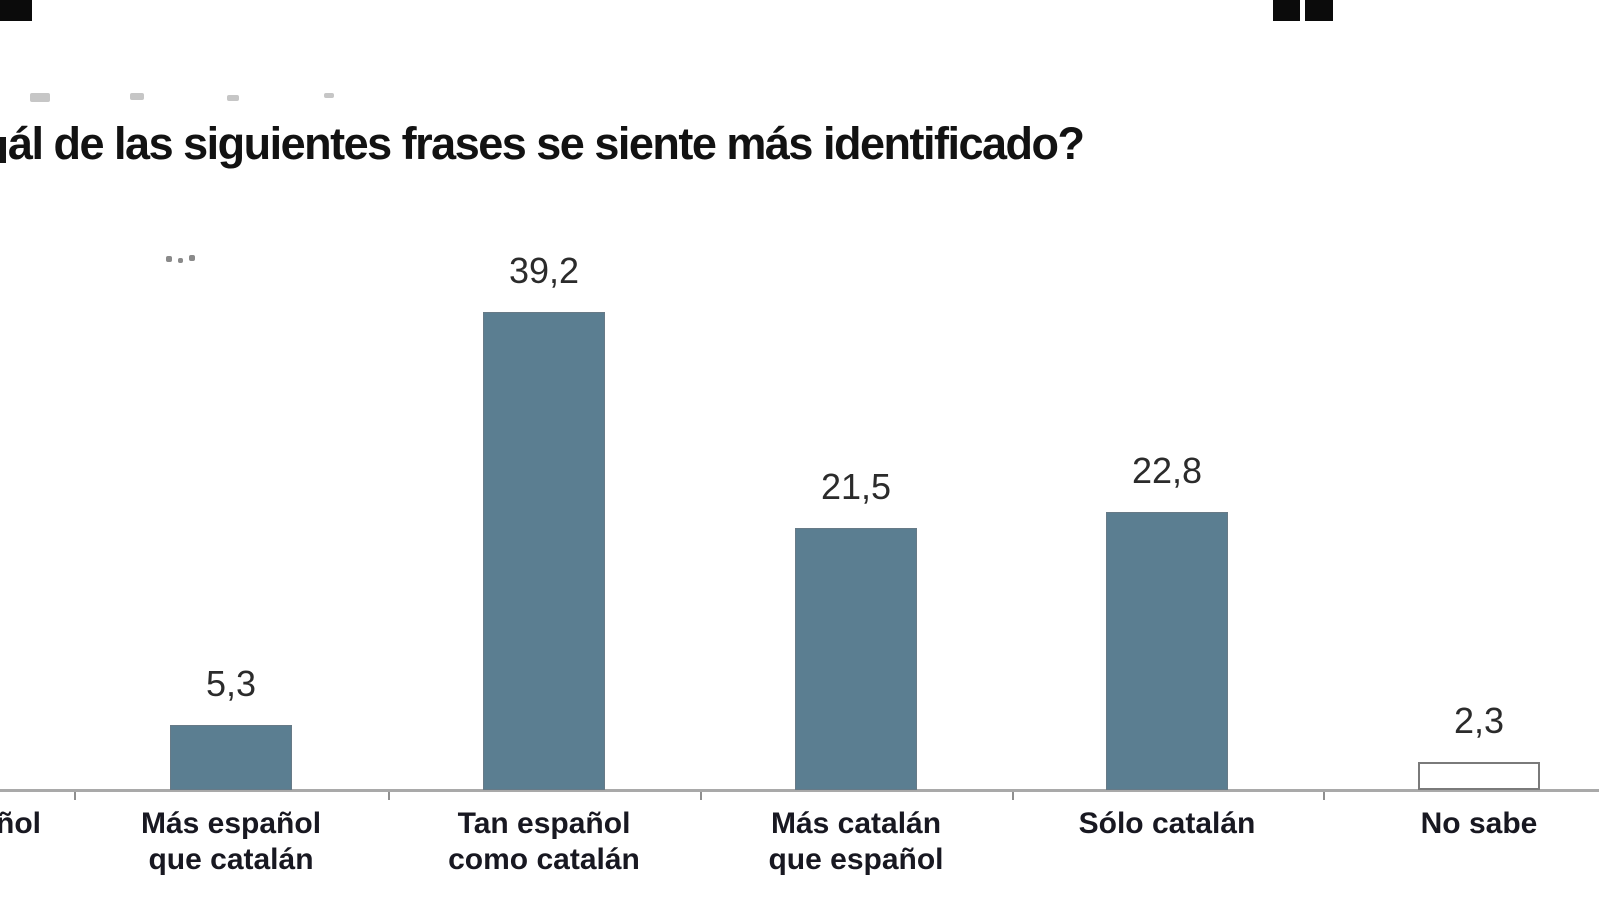  I want to click on category-label-line: ñol, so click(20, 823).